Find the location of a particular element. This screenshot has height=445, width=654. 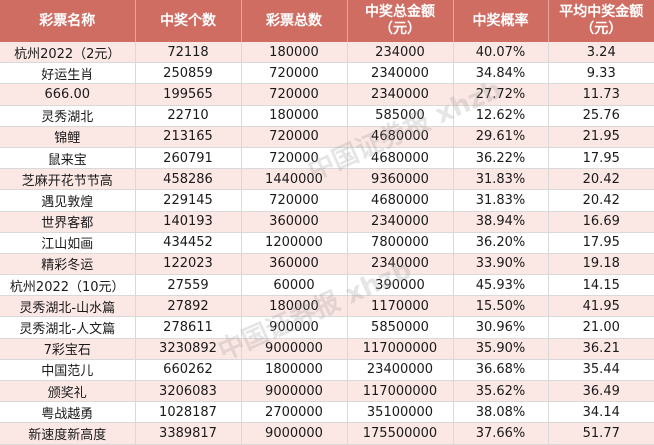

cell-avg-prize: 34.14 is located at coordinates (601, 412).